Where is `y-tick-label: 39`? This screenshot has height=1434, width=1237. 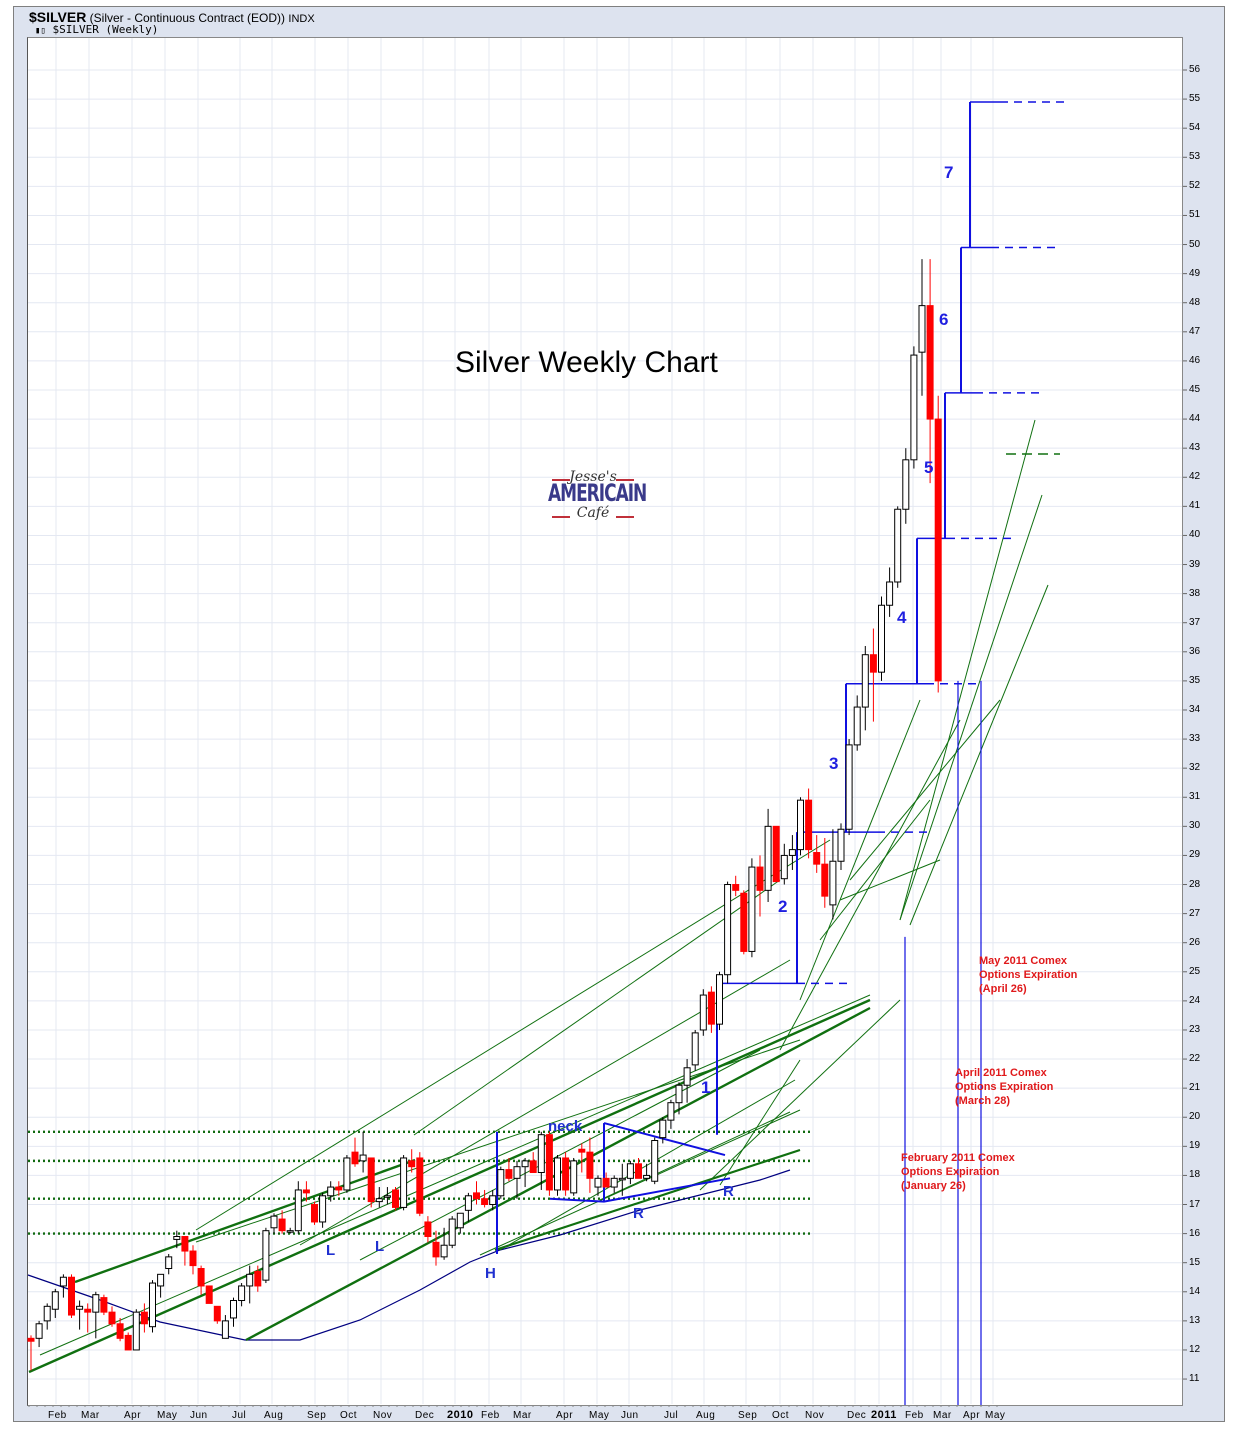 y-tick-label: 39 is located at coordinates (1195, 564).